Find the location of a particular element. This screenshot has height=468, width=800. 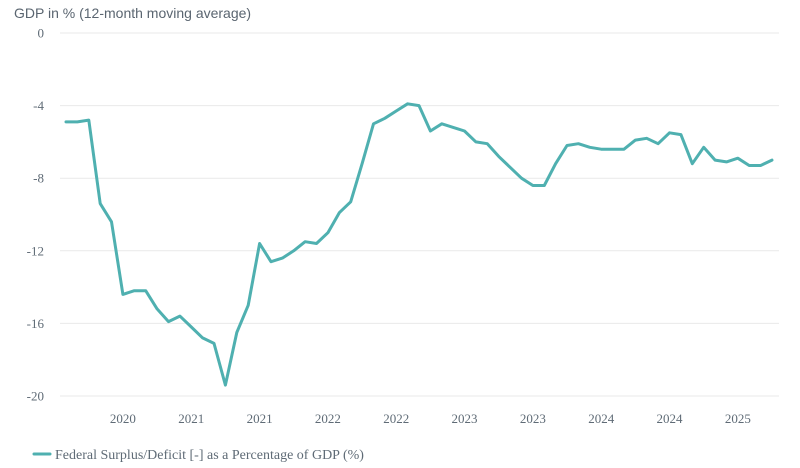

y-tick-label: -16 is located at coordinates (36, 323).